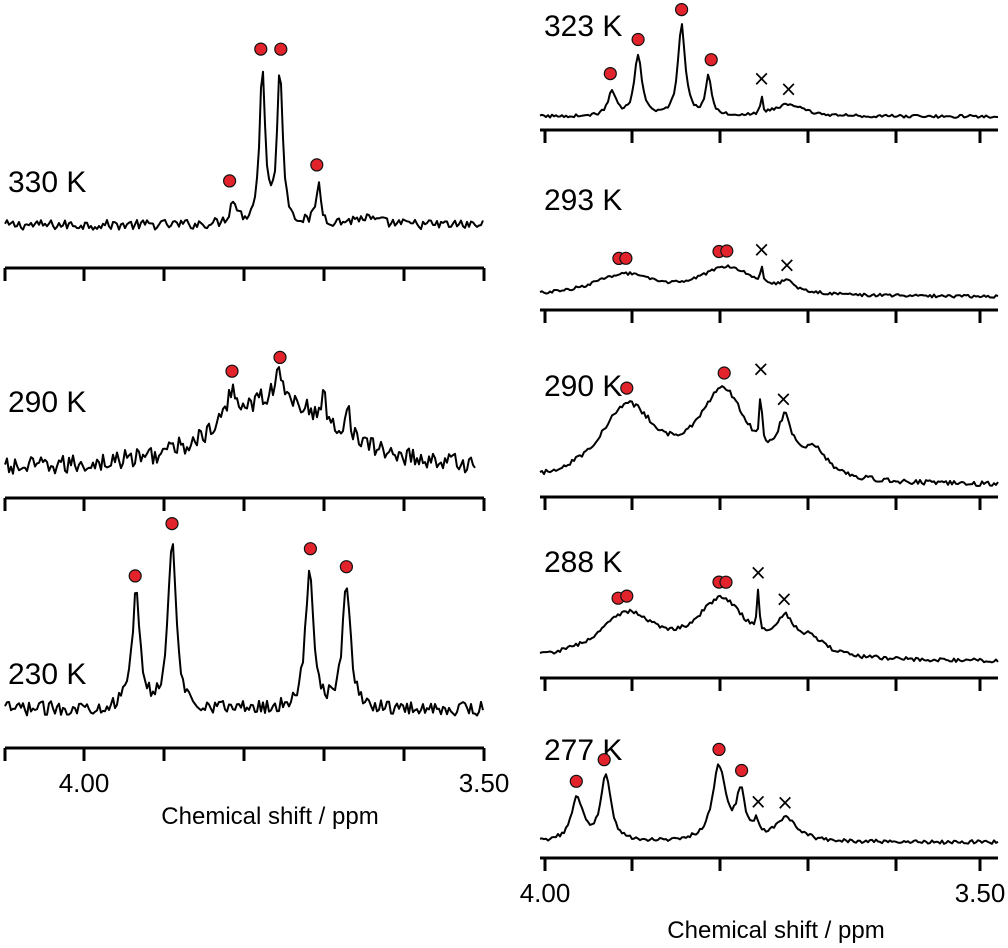  Describe the element at coordinates (47, 182) in the screenshot. I see `temperature-label: 330 K` at that location.